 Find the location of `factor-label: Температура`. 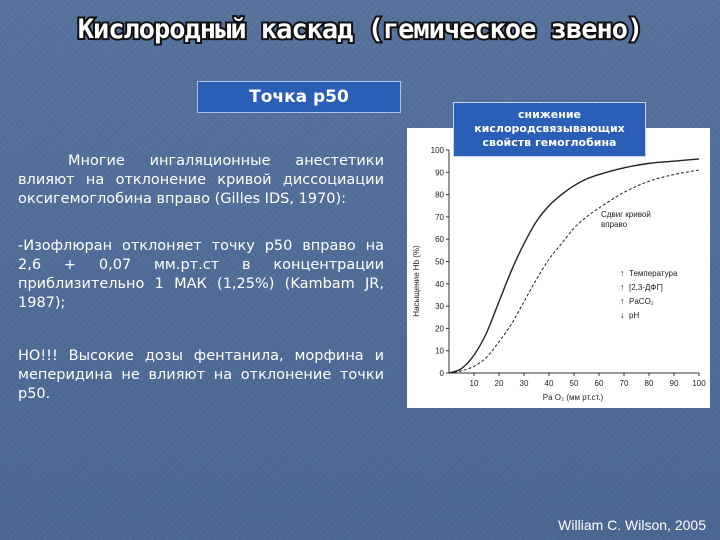

factor-label: Температура is located at coordinates (653, 273).